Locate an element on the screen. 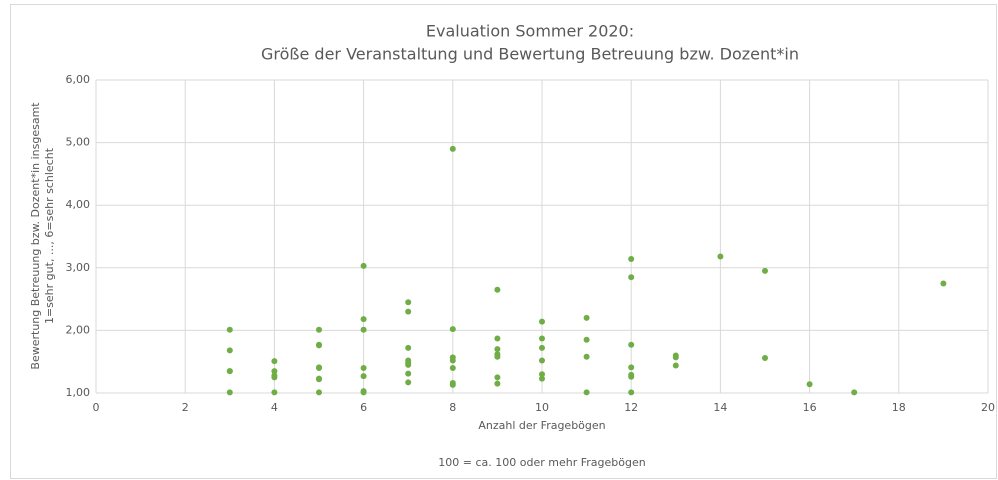  x-tick-label: 8 is located at coordinates (452, 407).